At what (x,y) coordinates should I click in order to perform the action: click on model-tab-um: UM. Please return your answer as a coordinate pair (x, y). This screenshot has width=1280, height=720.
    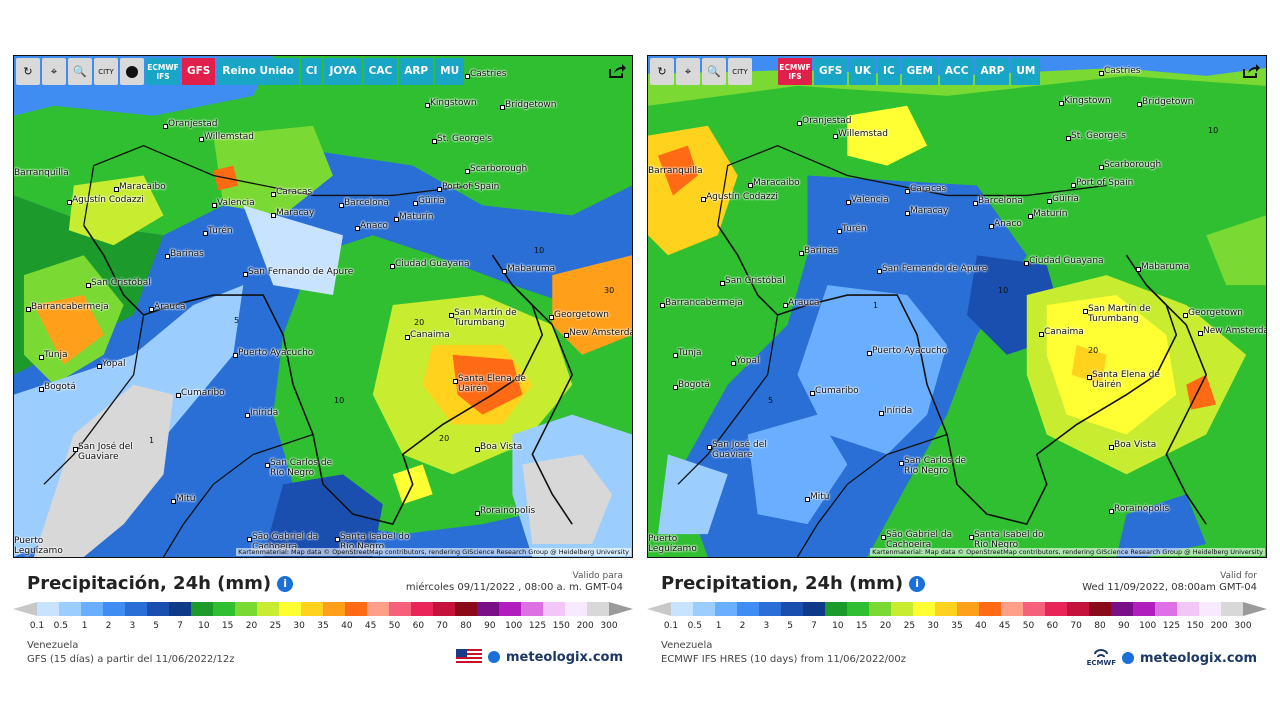
    Looking at the image, I should click on (1026, 71).